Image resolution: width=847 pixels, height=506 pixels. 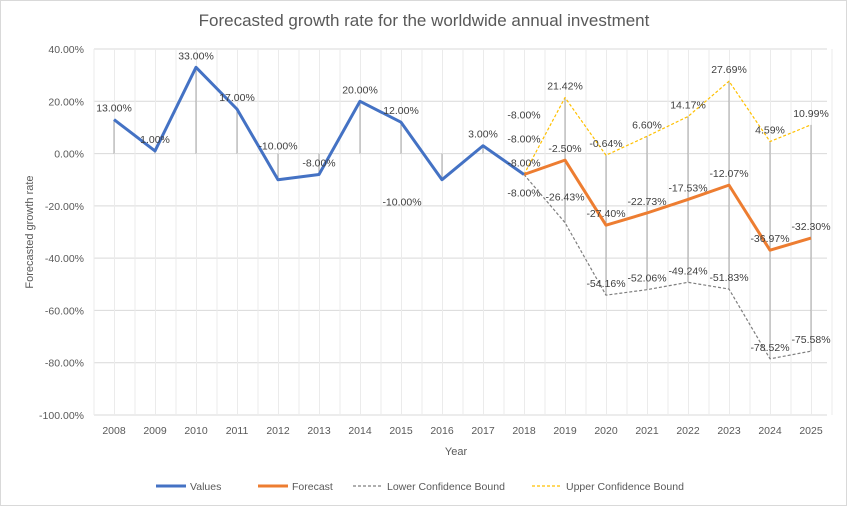 What do you see at coordinates (483, 431) in the screenshot?
I see `x-tick-label: 2017` at bounding box center [483, 431].